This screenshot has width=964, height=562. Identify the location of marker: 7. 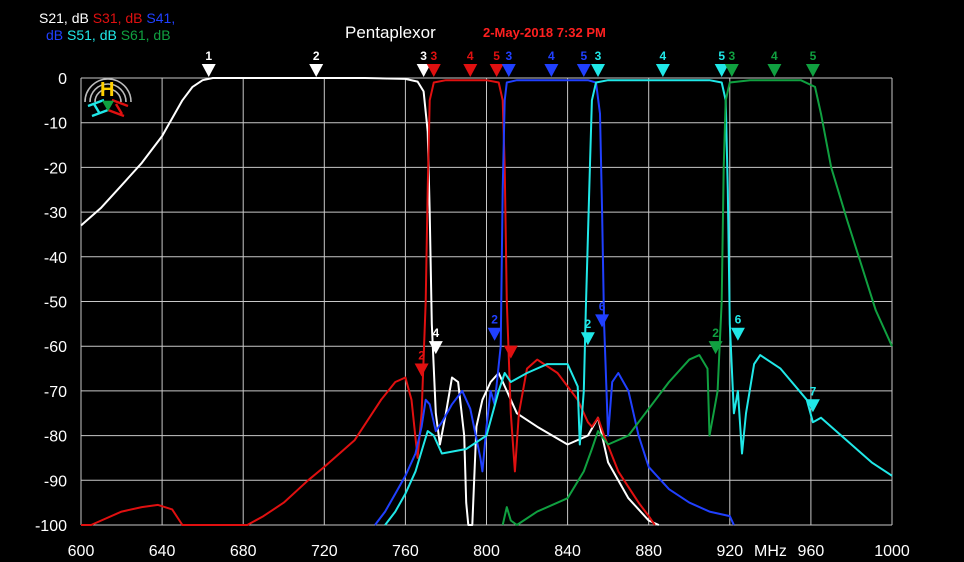
(812, 398).